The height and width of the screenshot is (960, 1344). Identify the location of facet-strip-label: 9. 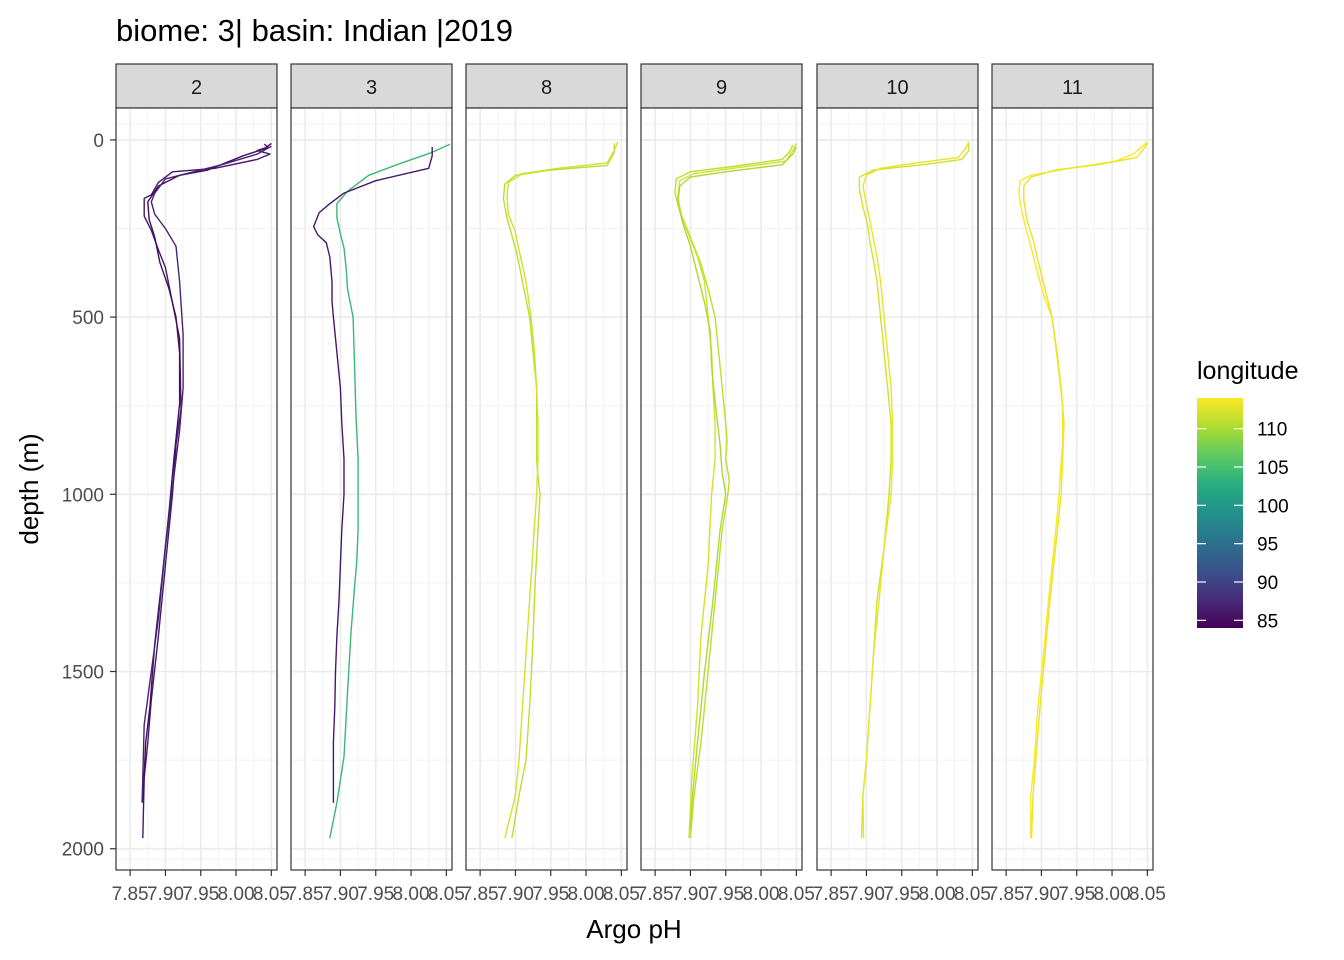
(721, 88).